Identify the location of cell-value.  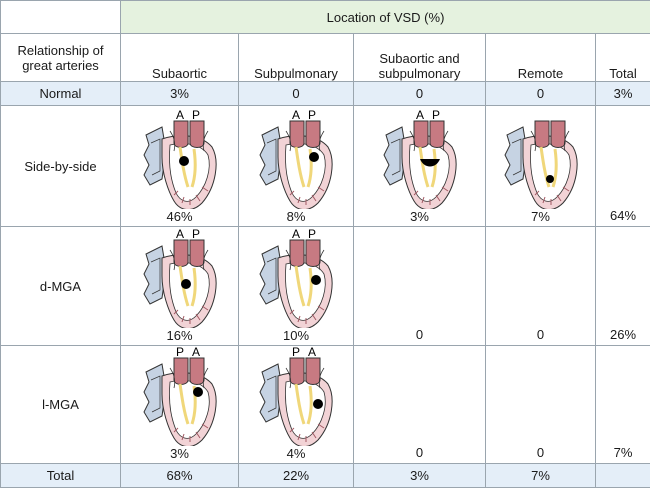
(622, 475).